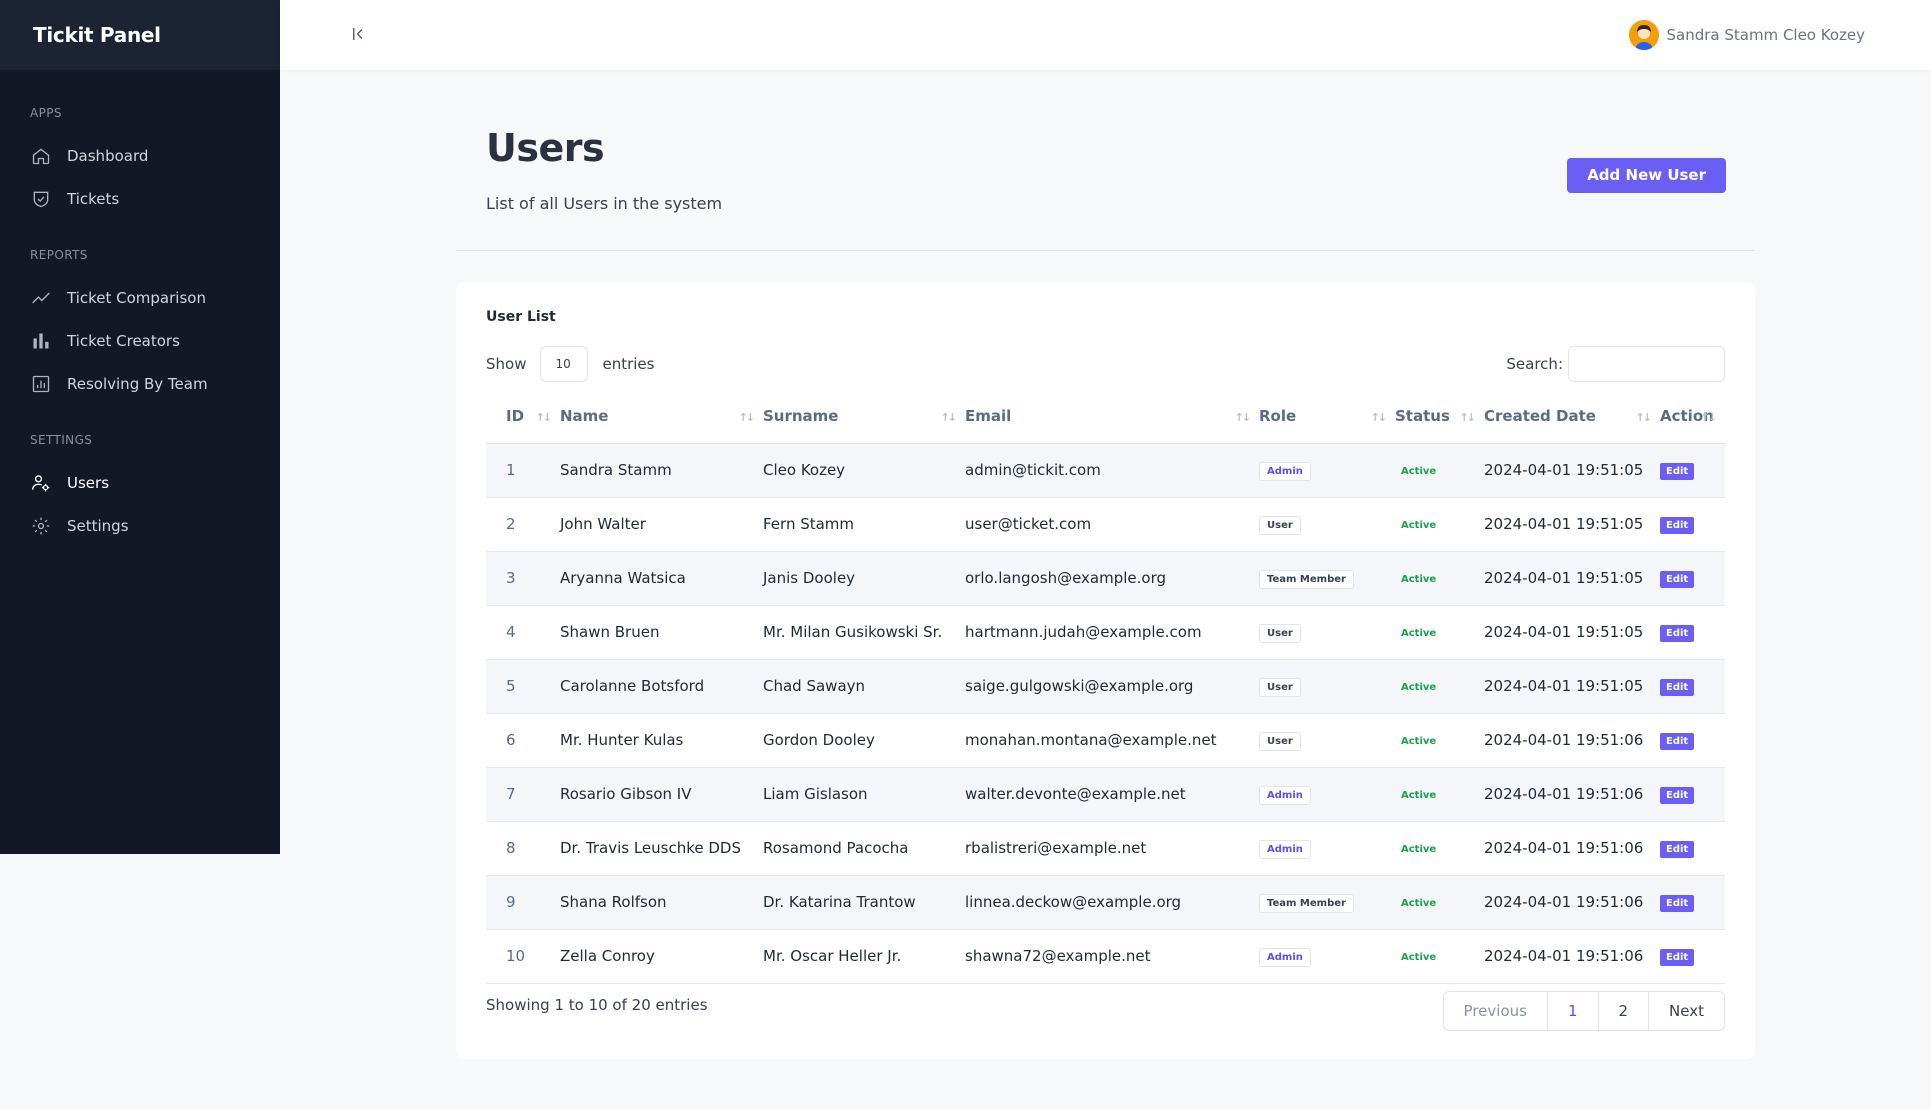 This screenshot has width=1931, height=1109. Describe the element at coordinates (93, 198) in the screenshot. I see `sidebar-item-label: Tickets` at that location.